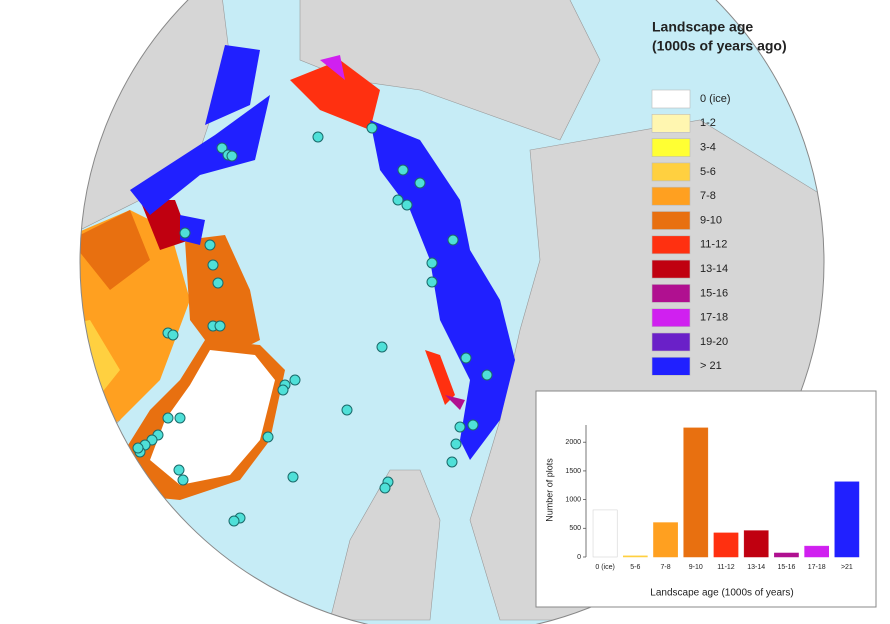 Image resolution: width=890 pixels, height=624 pixels. I want to click on y-tick-label: 1500, so click(573, 471).